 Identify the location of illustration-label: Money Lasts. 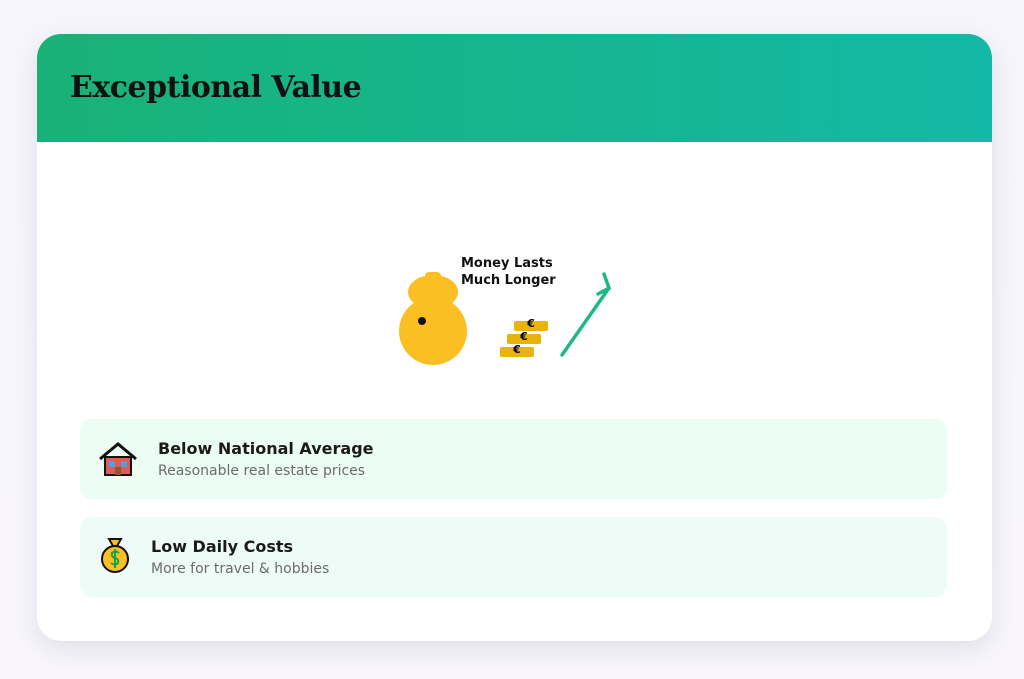
(507, 263).